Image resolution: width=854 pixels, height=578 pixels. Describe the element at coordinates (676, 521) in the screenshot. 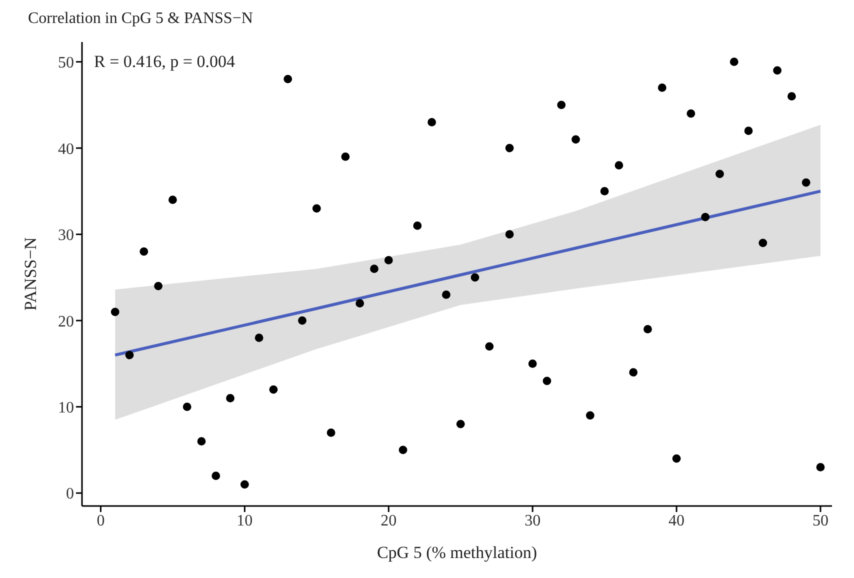

I see `x-tick-label: 40` at that location.